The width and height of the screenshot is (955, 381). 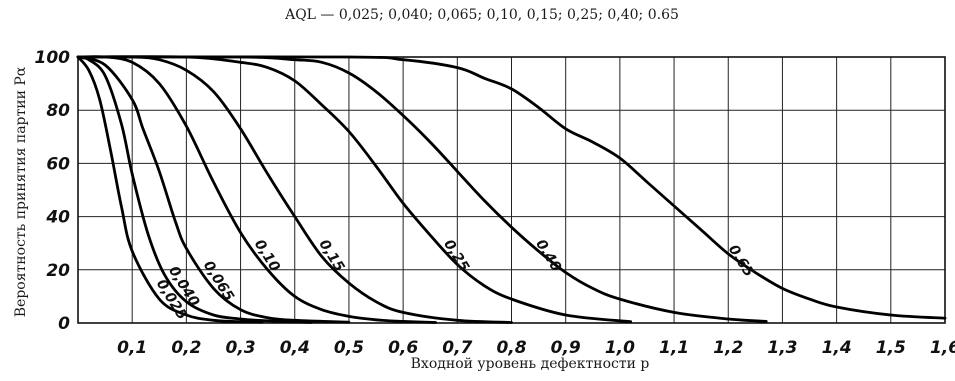 What do you see at coordinates (53, 58) in the screenshot?
I see `y-tick-label: 100` at bounding box center [53, 58].